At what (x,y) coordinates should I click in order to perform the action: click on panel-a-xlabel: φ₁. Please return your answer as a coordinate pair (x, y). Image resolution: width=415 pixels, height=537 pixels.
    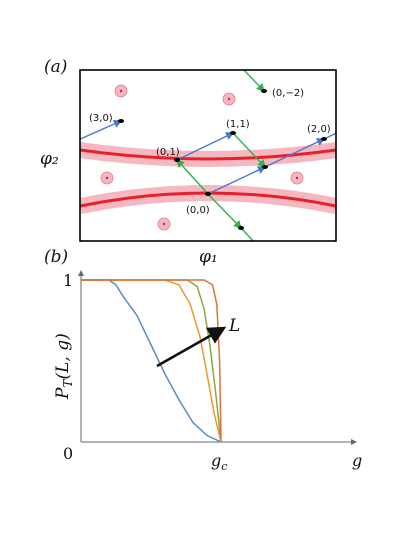
    Looking at the image, I should click on (208, 257).